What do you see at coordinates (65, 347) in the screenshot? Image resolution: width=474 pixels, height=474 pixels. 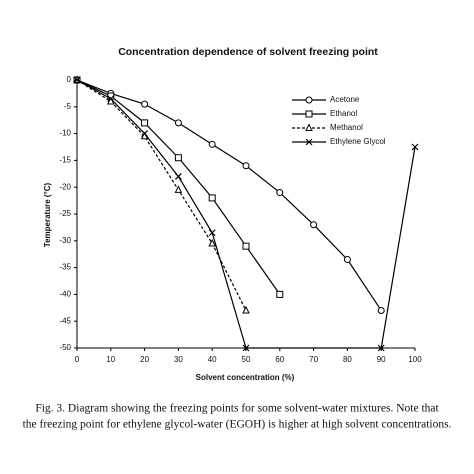 I see `y-tick-label: -50` at bounding box center [65, 347].